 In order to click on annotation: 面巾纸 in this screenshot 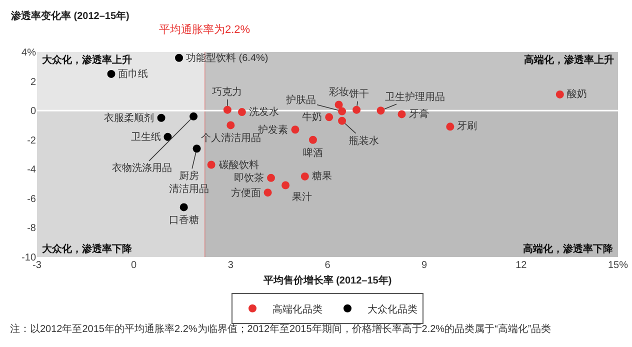, I will do `click(133, 74)`.